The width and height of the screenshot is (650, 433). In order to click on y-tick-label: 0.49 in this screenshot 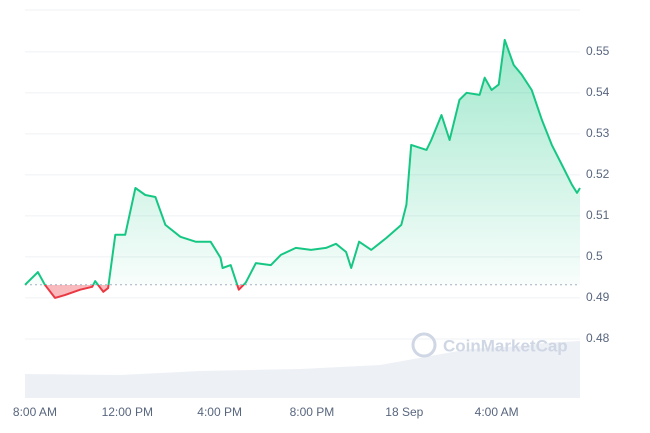, I will do `click(598, 297)`.